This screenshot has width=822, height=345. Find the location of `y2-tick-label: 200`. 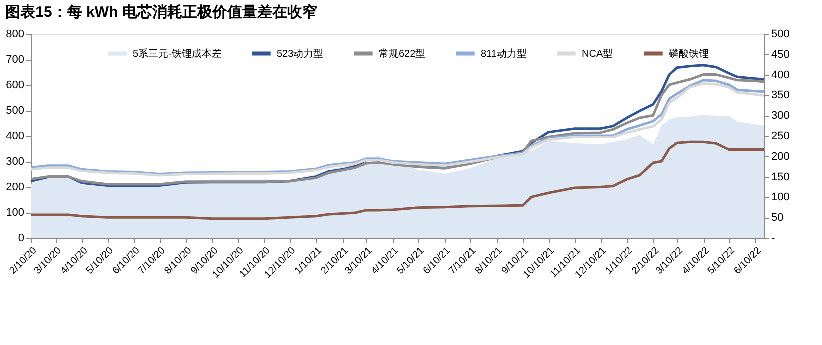

y2-tick-label: 200 is located at coordinates (781, 156).